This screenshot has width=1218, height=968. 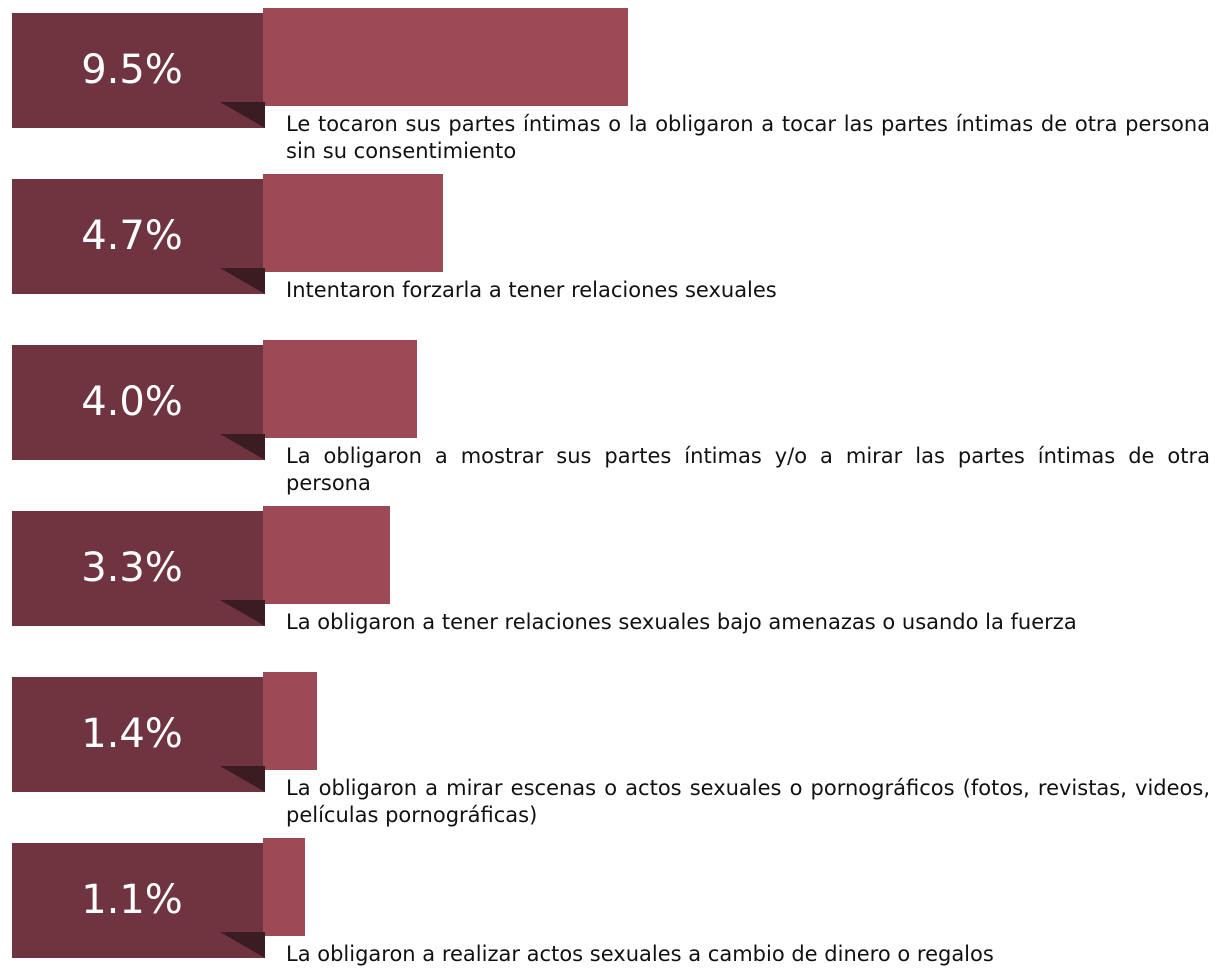 I want to click on value-label: 9.5%, so click(x=132, y=70).